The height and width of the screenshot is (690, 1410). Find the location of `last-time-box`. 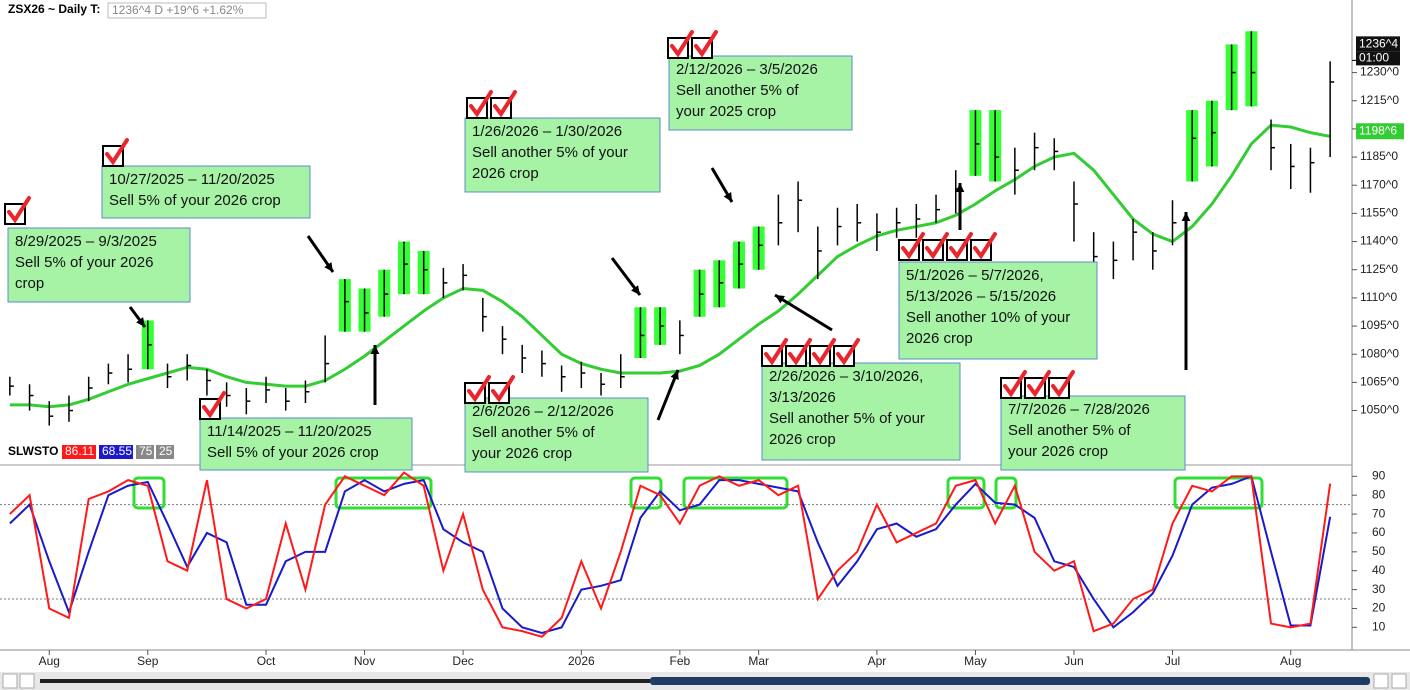

last-time-box is located at coordinates (1378, 58).